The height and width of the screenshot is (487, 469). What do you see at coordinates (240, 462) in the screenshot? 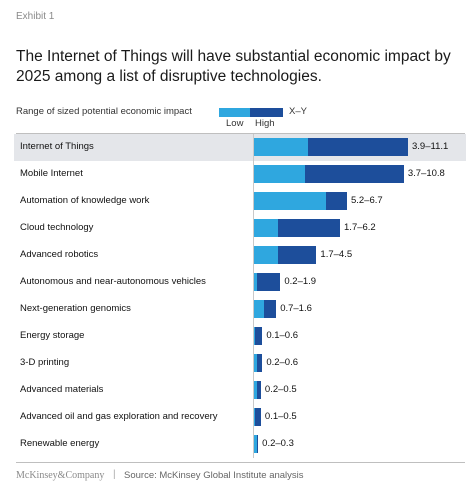
I see `bottom-divider` at bounding box center [240, 462].